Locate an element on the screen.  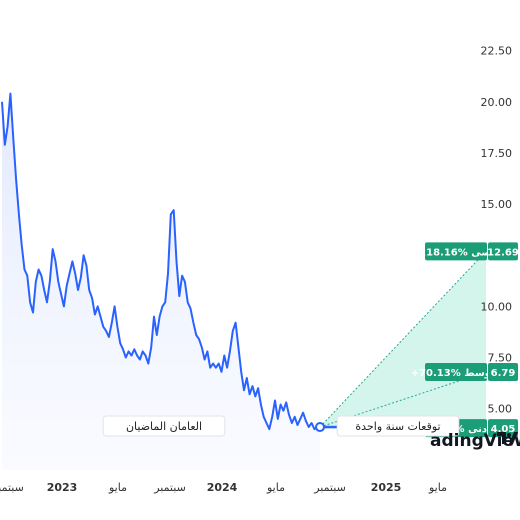
logo-icon-part is located at coordinates (501, 438).